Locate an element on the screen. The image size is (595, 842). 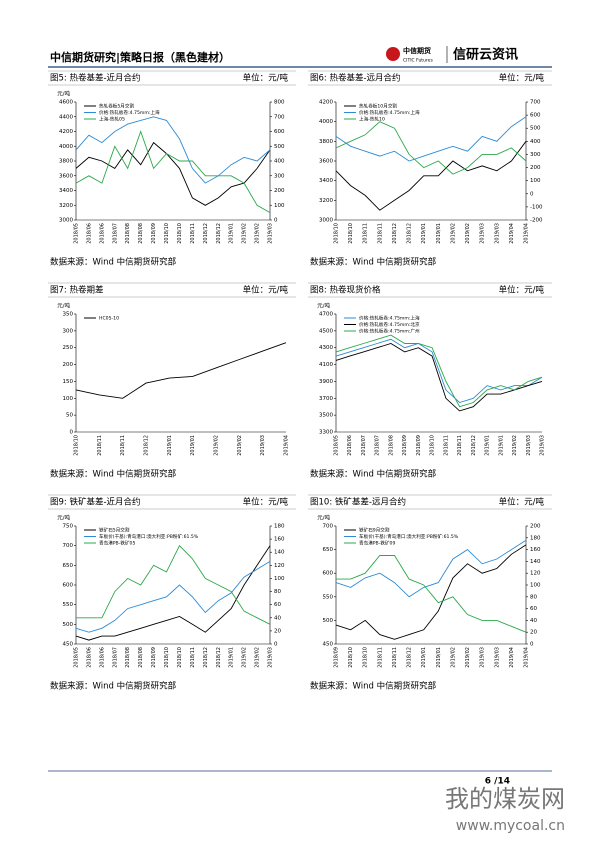
y-tick-label: 700 is located at coordinates (328, 527).